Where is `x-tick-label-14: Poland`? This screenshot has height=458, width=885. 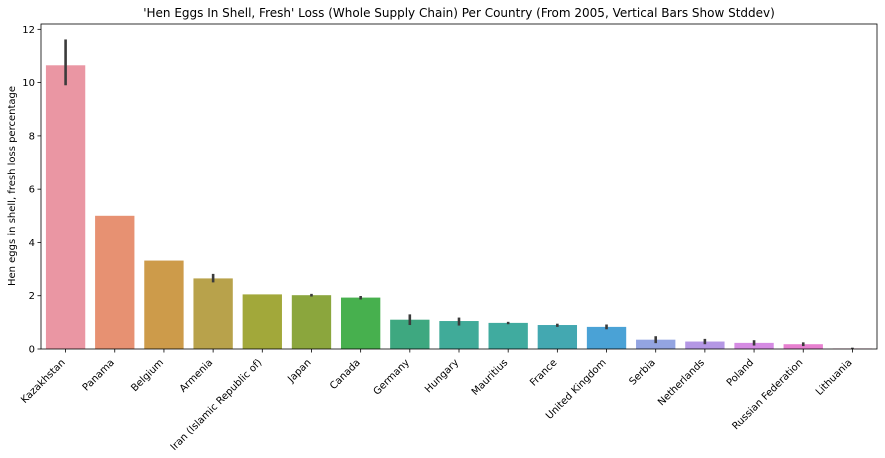
x-tick-label-14: Poland is located at coordinates (740, 372).